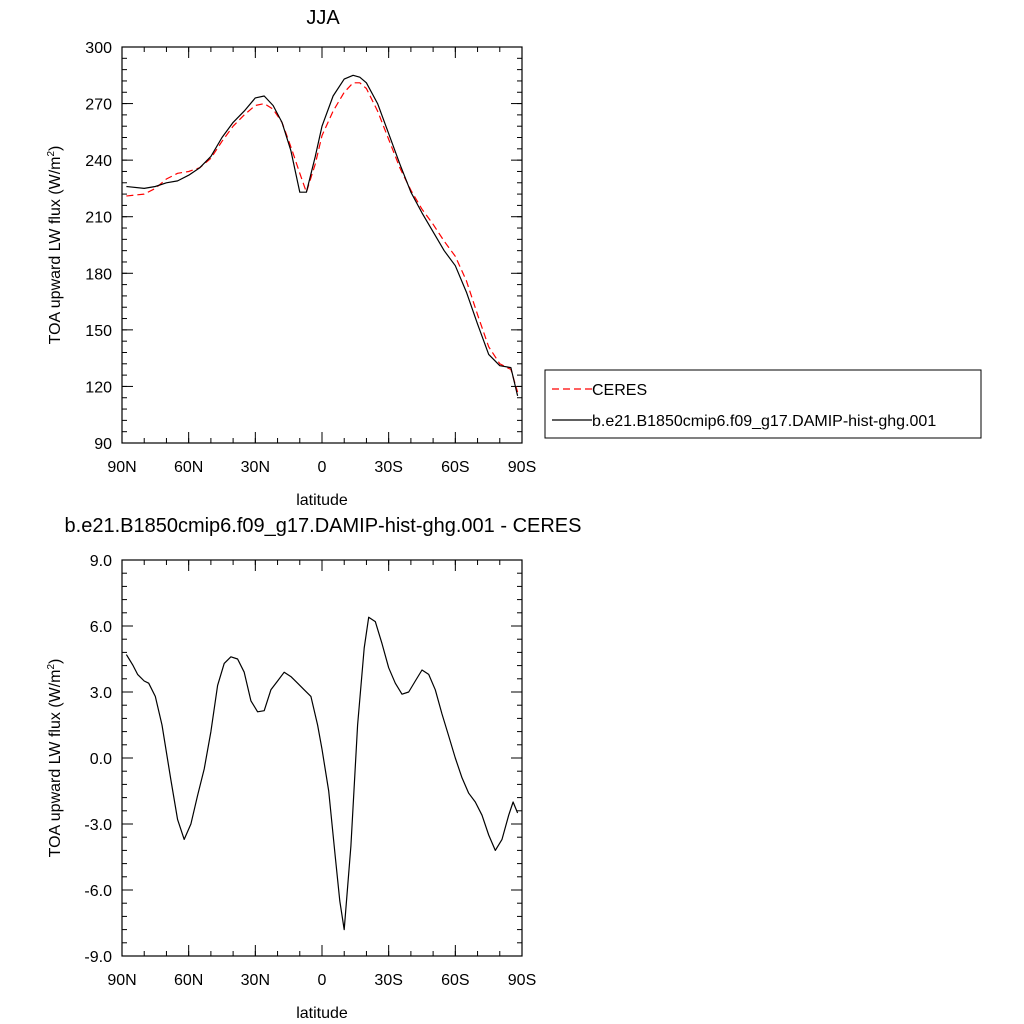  Describe the element at coordinates (455, 467) in the screenshot. I see `top-x-tick-label: 60S` at that location.